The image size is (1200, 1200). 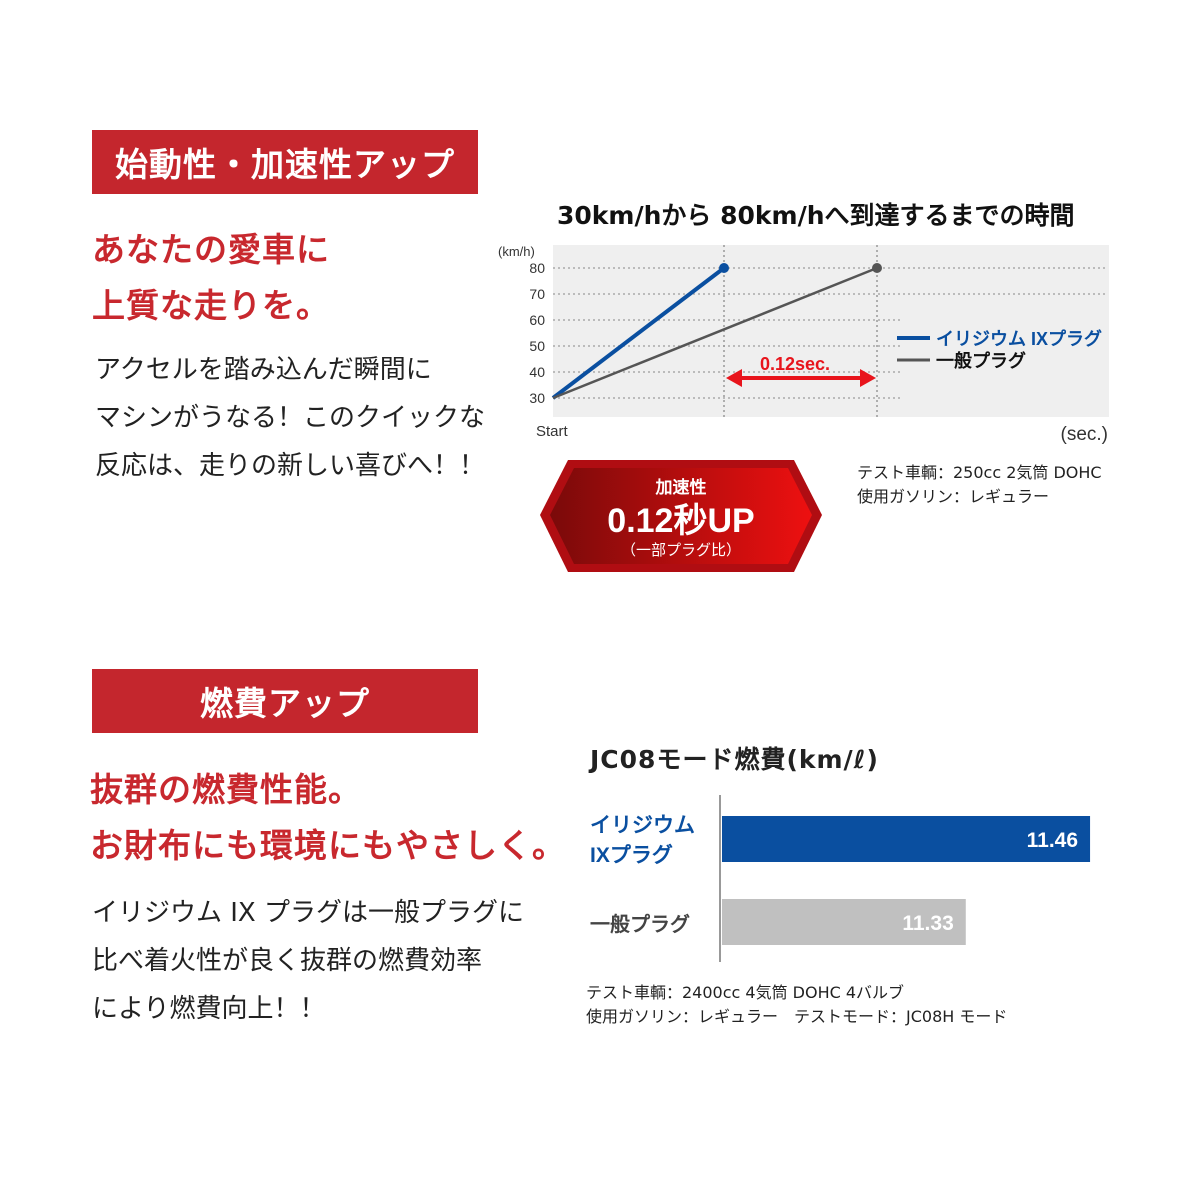 What do you see at coordinates (979, 472) in the screenshot?
I see `note-line: テスト車輌：250cc 2気筒 DOHC` at bounding box center [979, 472].